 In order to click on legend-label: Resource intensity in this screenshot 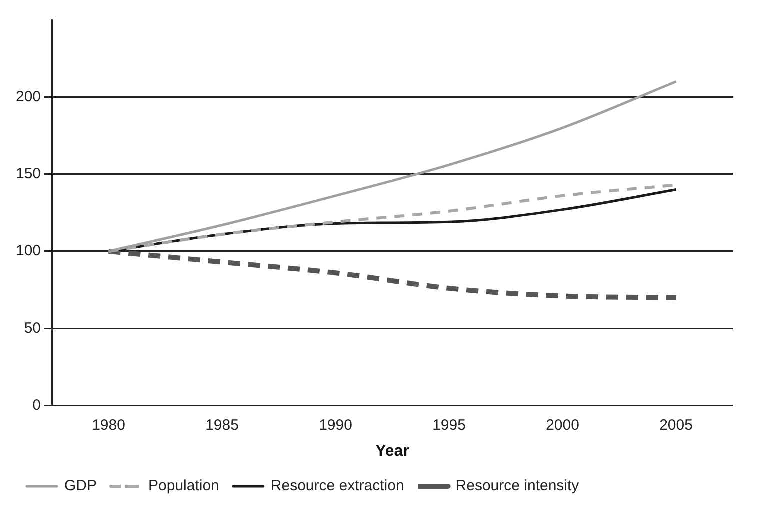, I will do `click(518, 486)`.